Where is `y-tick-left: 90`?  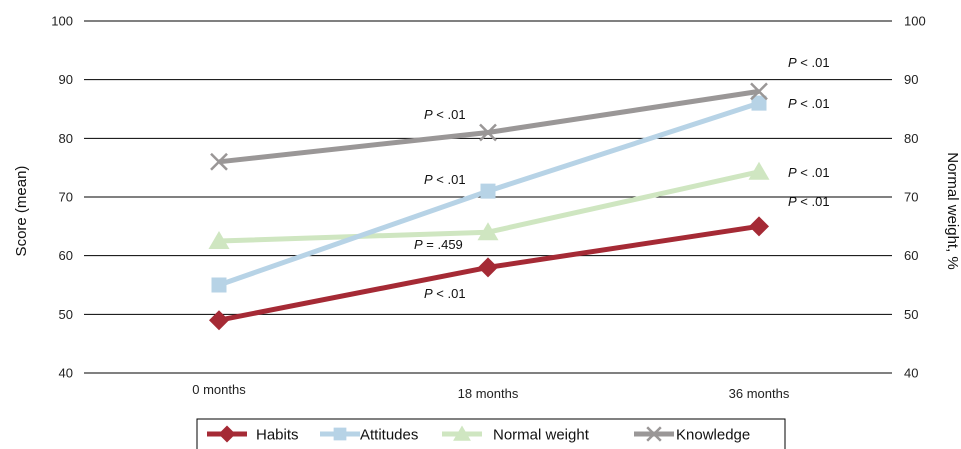
y-tick-left: 90 is located at coordinates (66, 79).